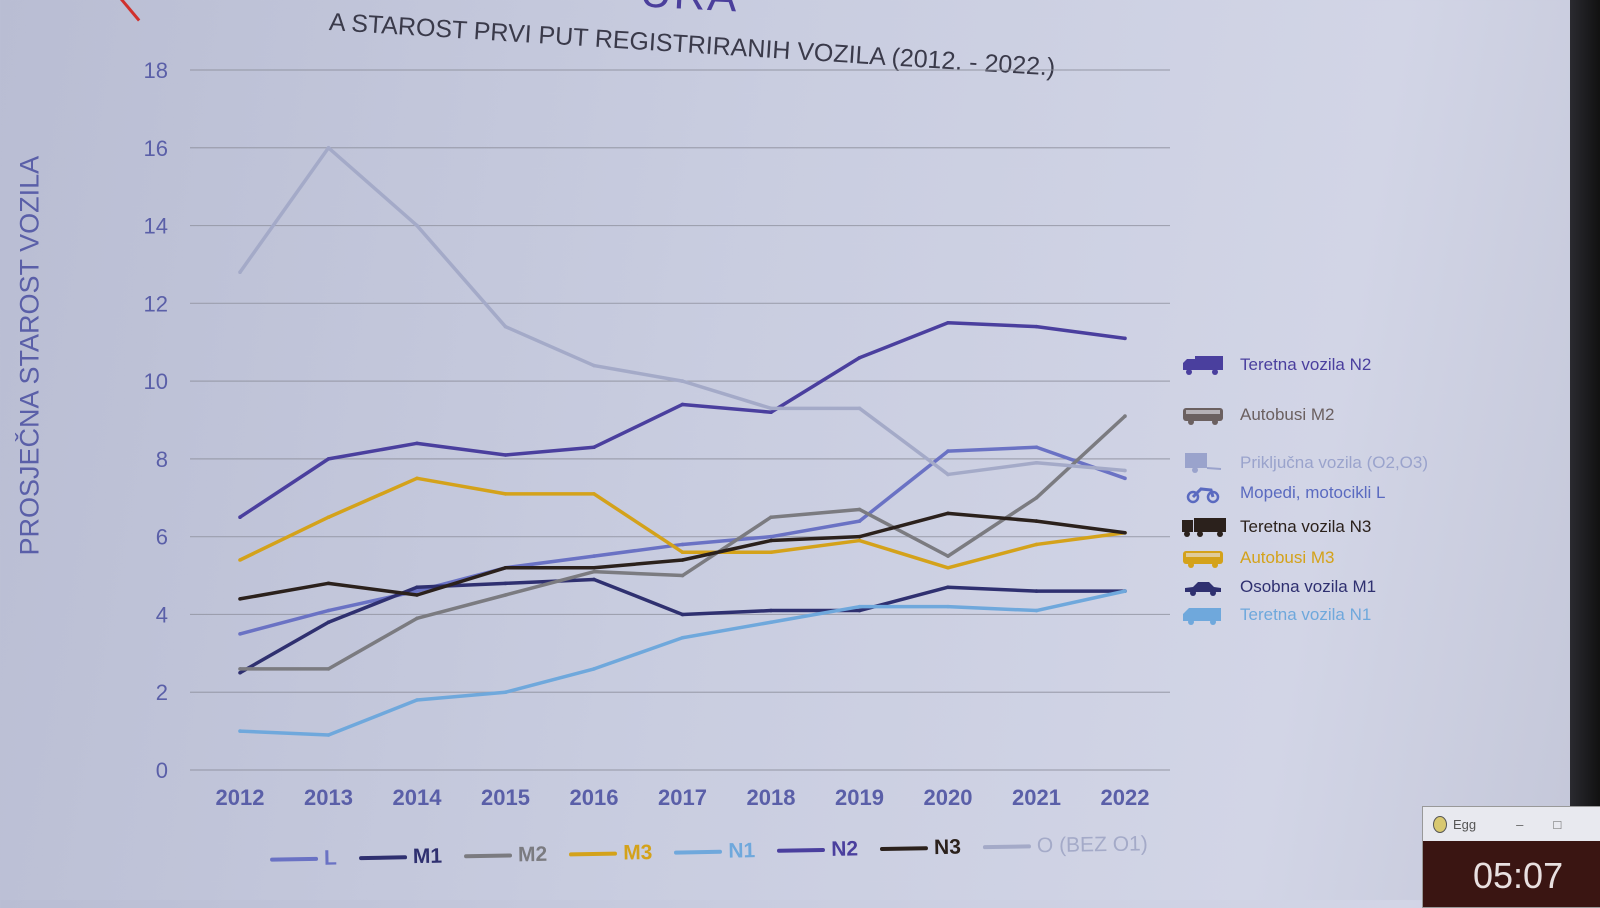  I want to click on vehicle-legend-label: Mopedi, motocikli L, so click(1313, 492).